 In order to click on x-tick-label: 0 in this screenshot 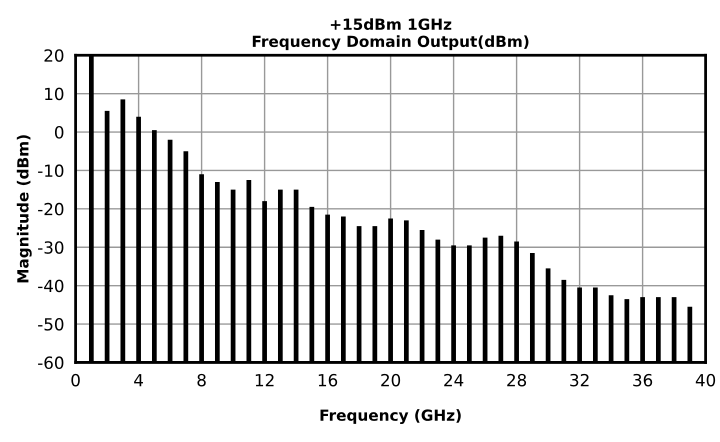, I will do `click(75, 380)`.